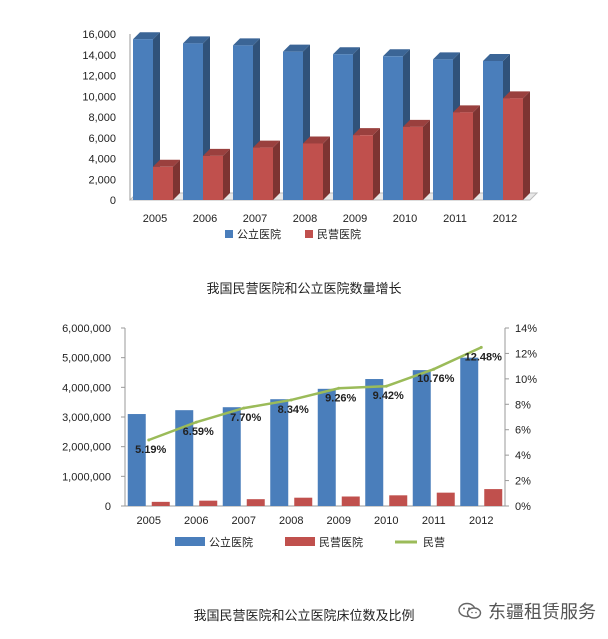 The height and width of the screenshot is (639, 608). What do you see at coordinates (291, 521) in the screenshot?
I see `chart2-xtick-label: 2008` at bounding box center [291, 521].